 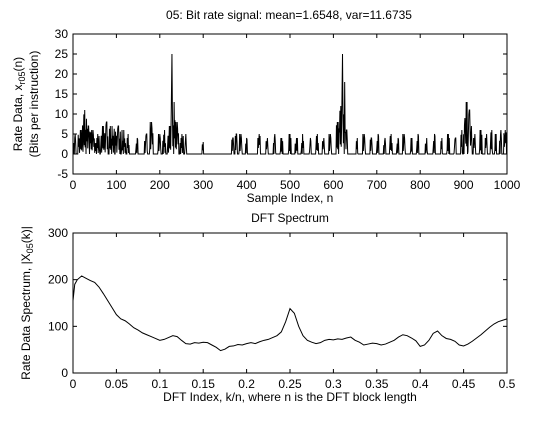 What do you see at coordinates (160, 185) in the screenshot?
I see `bit-rate-x-tick-label: 200` at bounding box center [160, 185].